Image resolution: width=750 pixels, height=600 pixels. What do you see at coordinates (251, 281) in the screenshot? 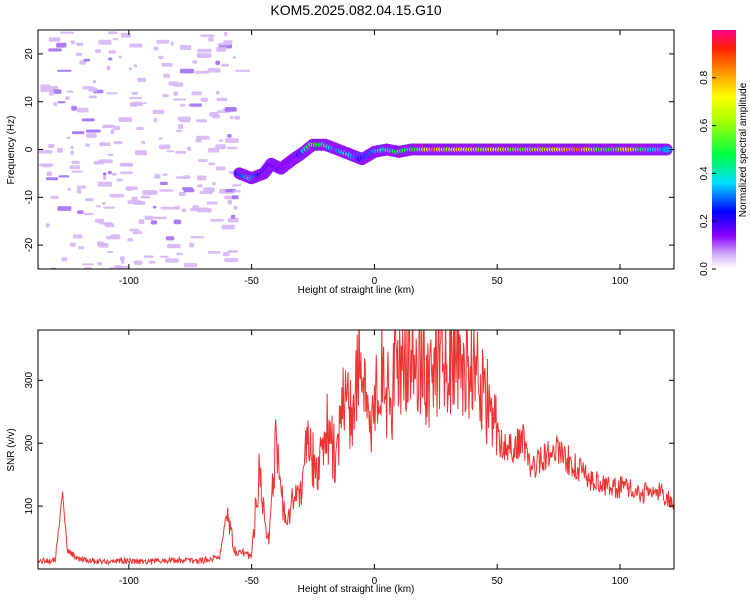
I see `x-tick-label: -50` at bounding box center [251, 281].